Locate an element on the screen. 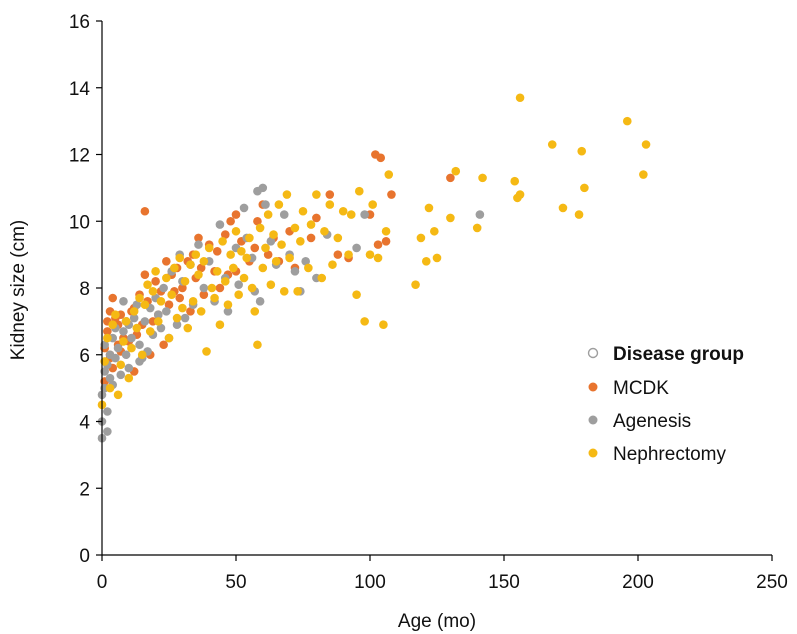 This screenshot has width=797, height=634. y-tick-label: 16 is located at coordinates (79, 22).